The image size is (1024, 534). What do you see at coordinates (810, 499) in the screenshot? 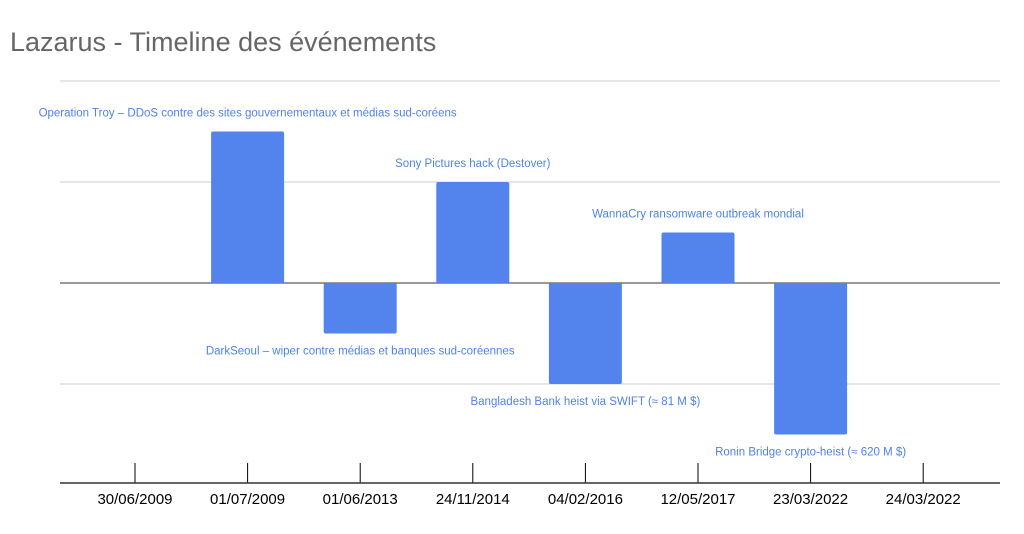
I see `x-tick-label: 23/03/2022` at bounding box center [810, 499].